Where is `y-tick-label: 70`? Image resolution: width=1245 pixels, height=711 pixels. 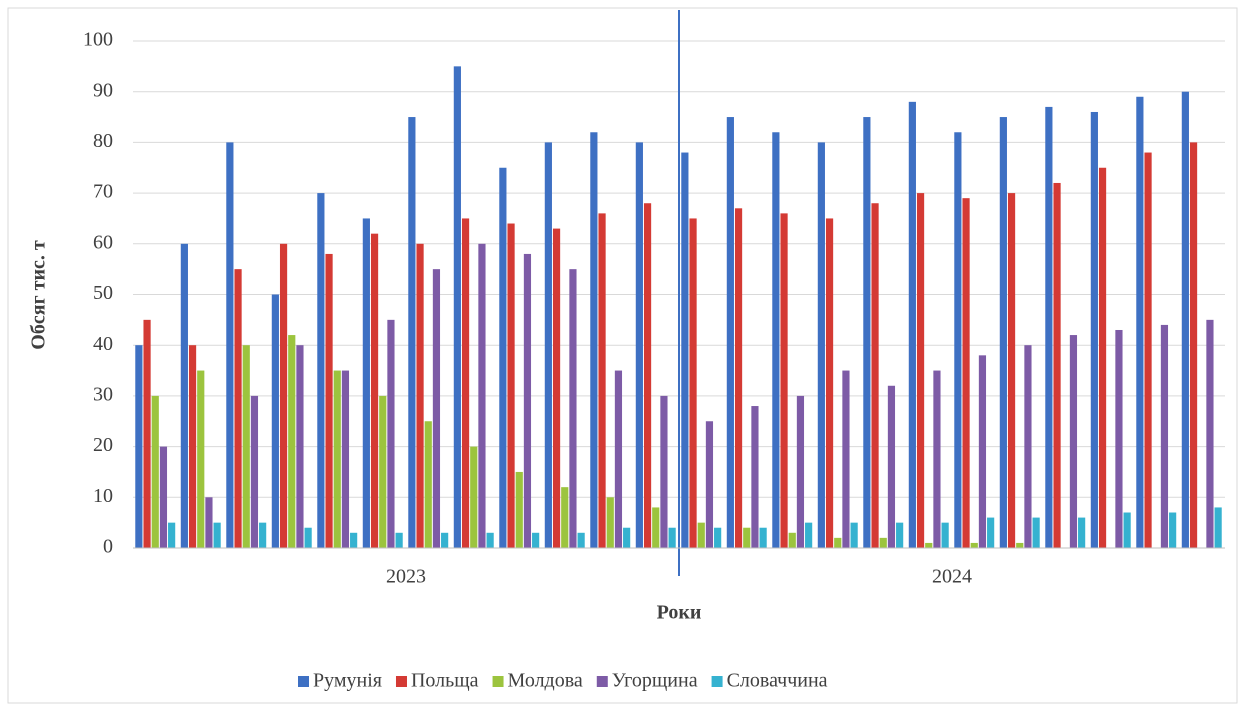
y-tick-label: 70 is located at coordinates (103, 192).